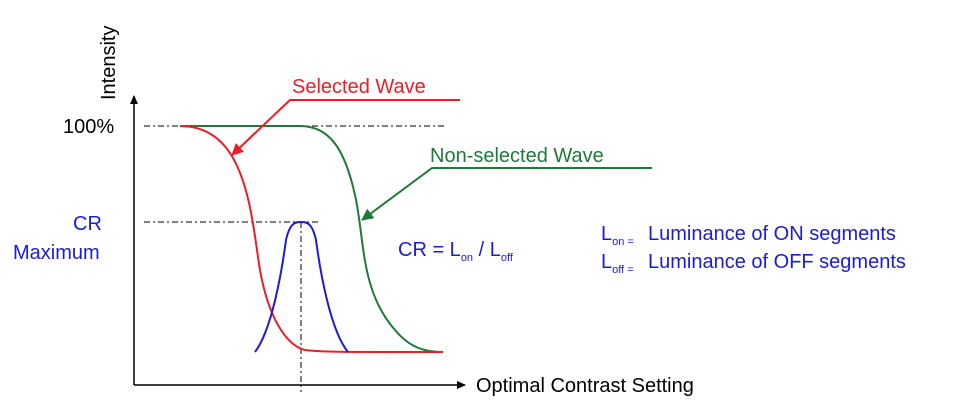 The height and width of the screenshot is (407, 971). What do you see at coordinates (487, 250) in the screenshot?
I see `formula-middle: / L` at bounding box center [487, 250].